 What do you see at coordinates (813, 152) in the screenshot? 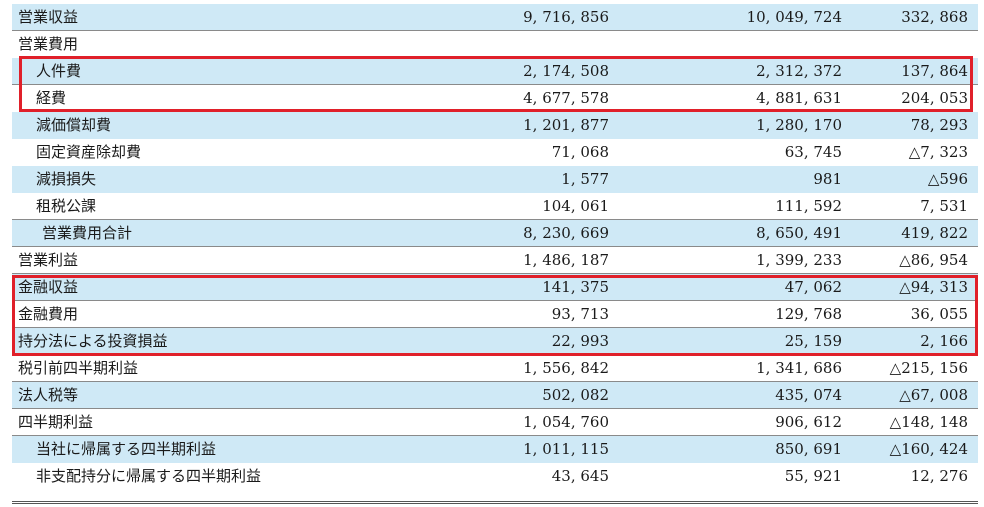
I see `value-col2: 63, 745` at bounding box center [813, 152].